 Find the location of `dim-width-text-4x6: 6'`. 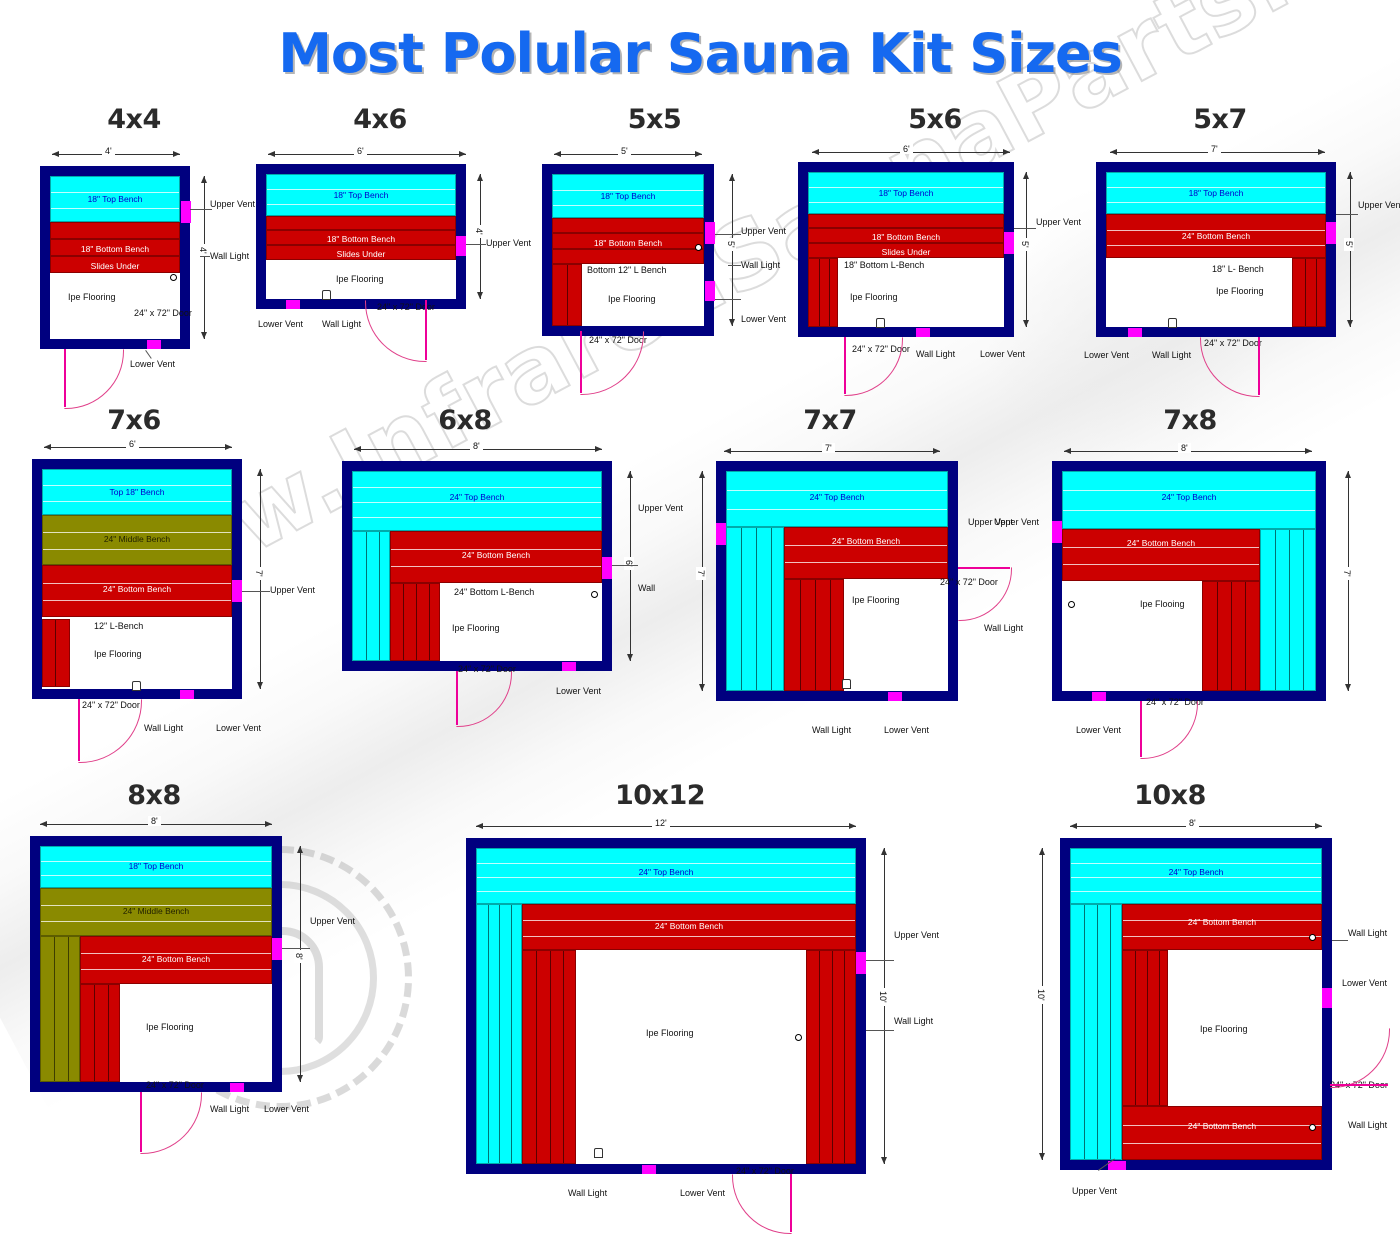

dim-width-text-4x6: 6' is located at coordinates (360, 151).